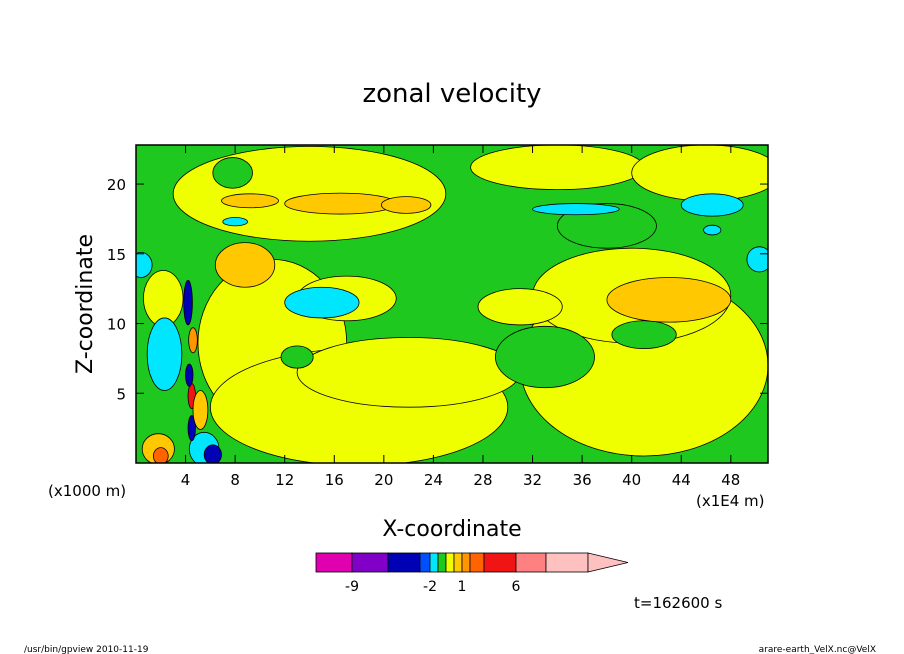 This screenshot has width=904, height=654. What do you see at coordinates (121, 394) in the screenshot?
I see `y-tick-label: 5` at bounding box center [121, 394].